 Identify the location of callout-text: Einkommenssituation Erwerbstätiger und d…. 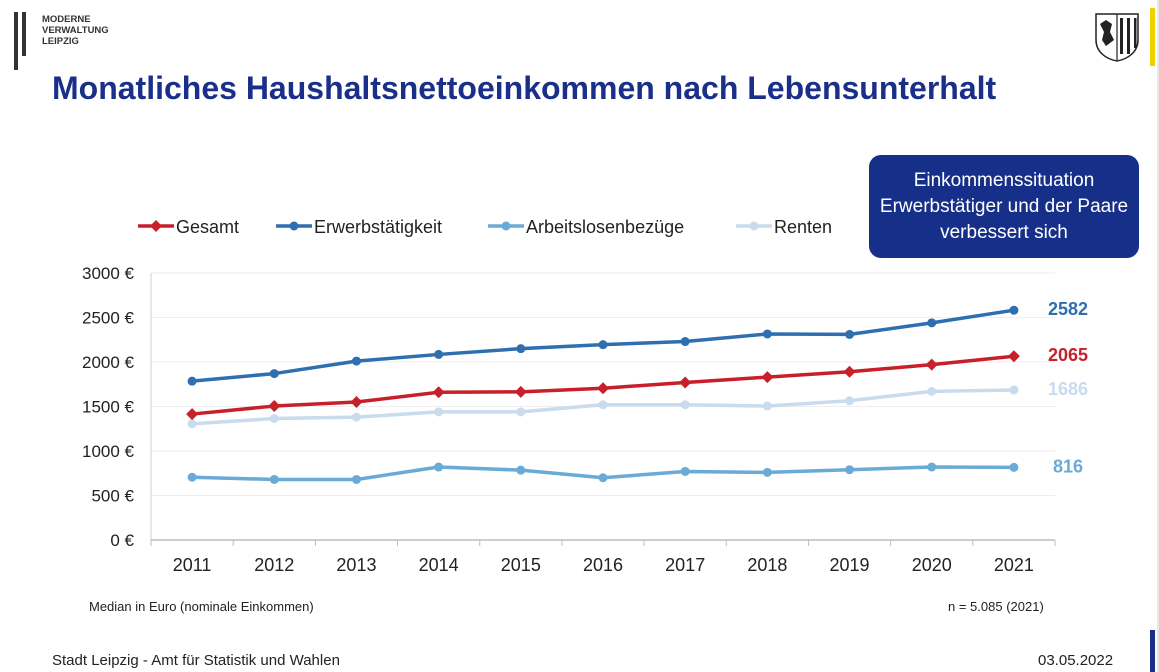
(1004, 206).